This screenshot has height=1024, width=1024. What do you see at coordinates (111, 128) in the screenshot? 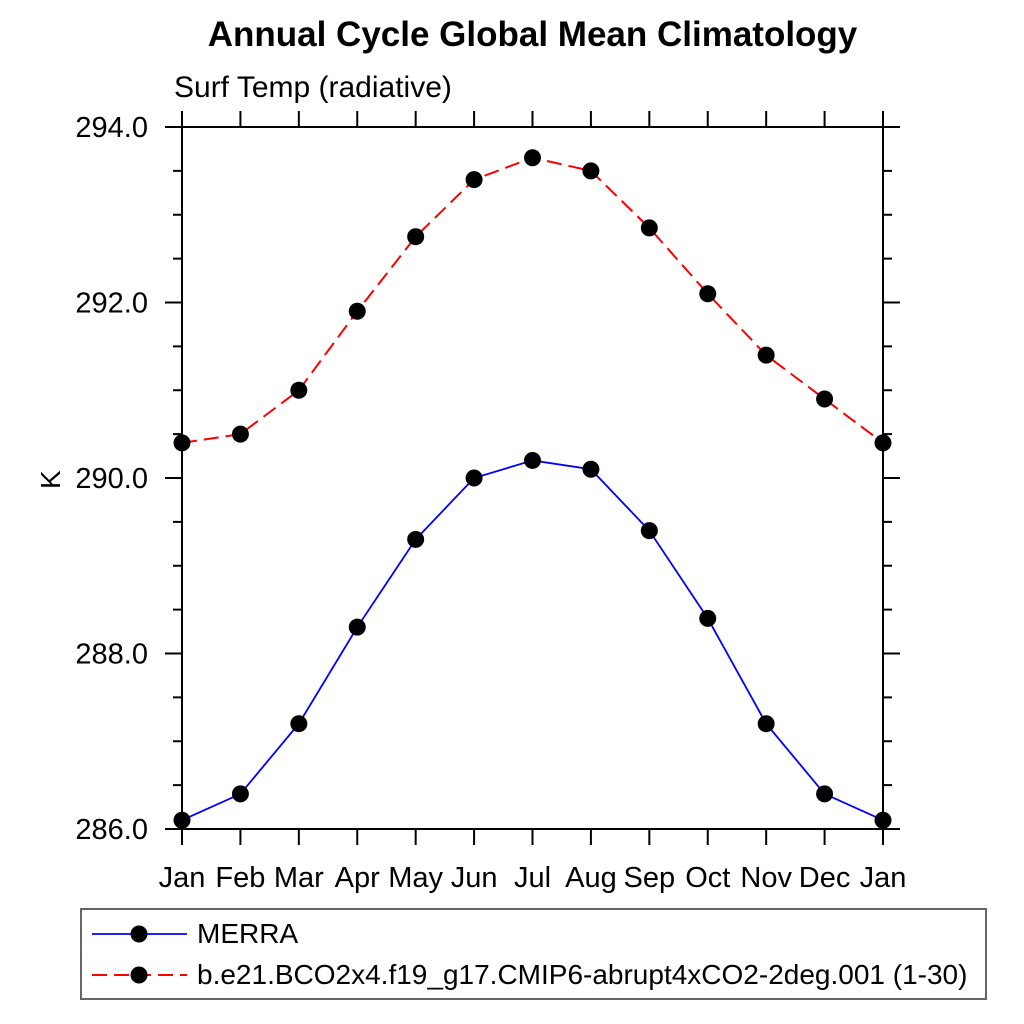
I see `y-tick-label: 294.0` at bounding box center [111, 128].